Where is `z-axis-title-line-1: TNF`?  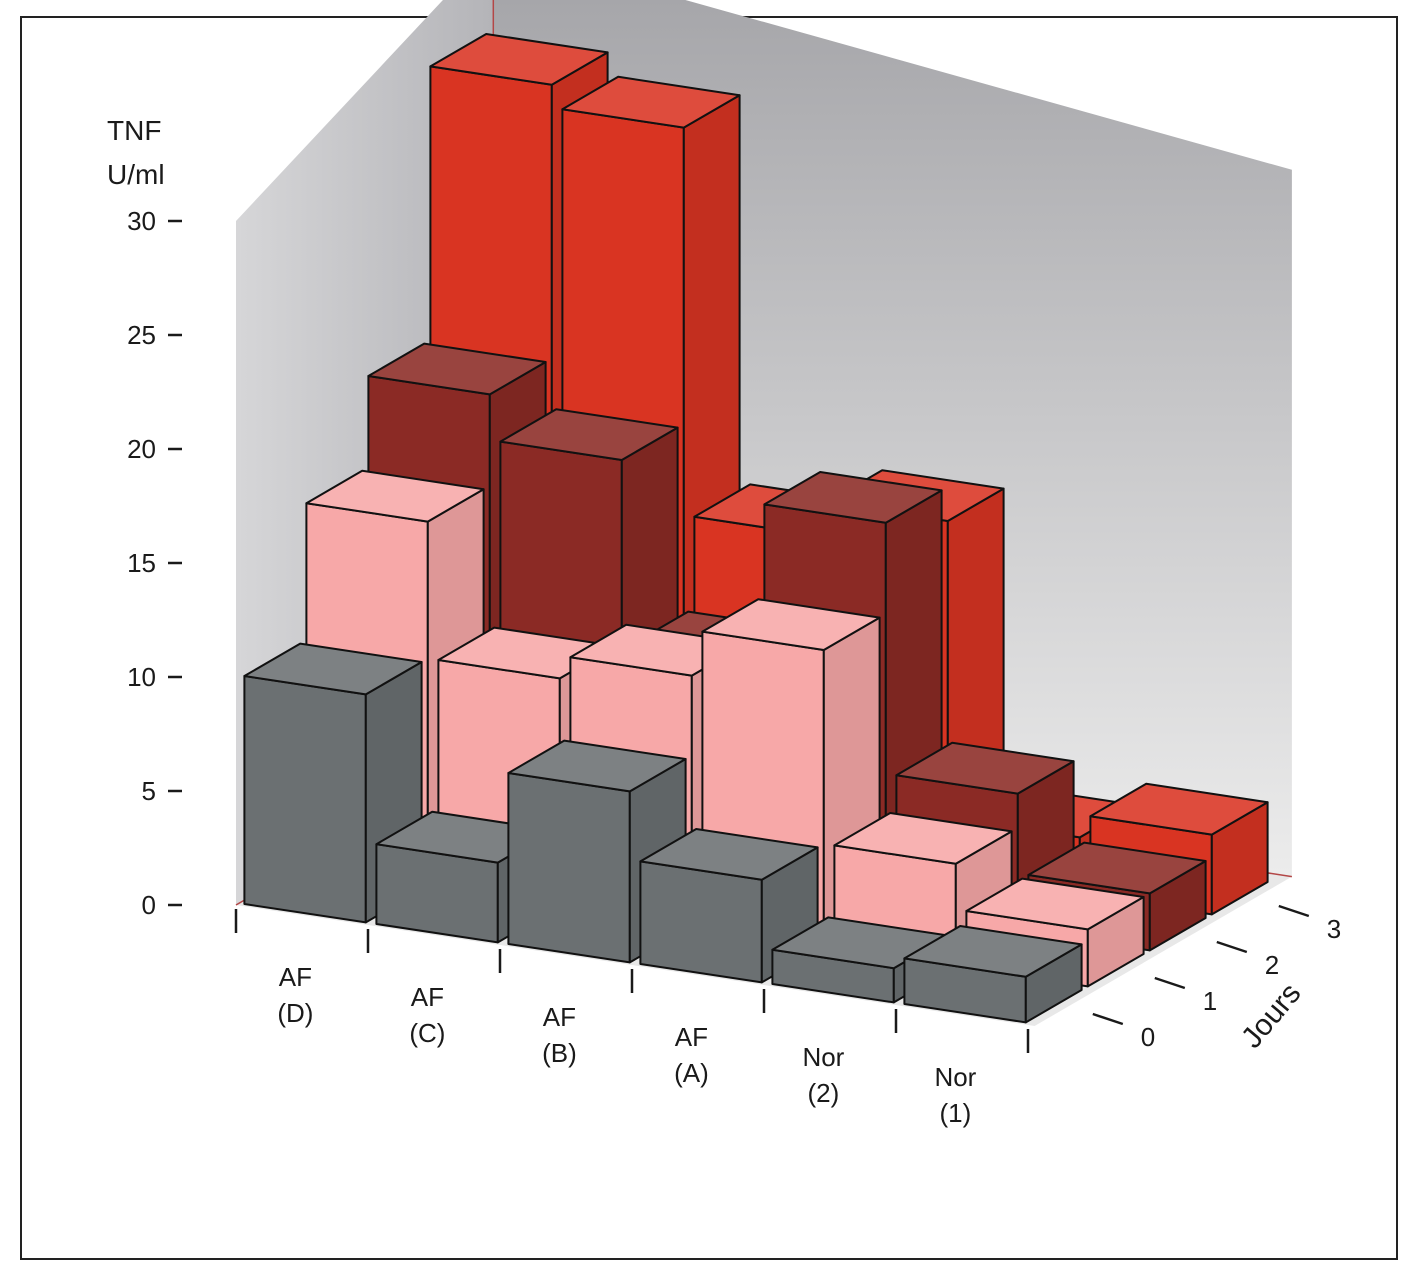
z-axis-title-line-1: TNF is located at coordinates (134, 130).